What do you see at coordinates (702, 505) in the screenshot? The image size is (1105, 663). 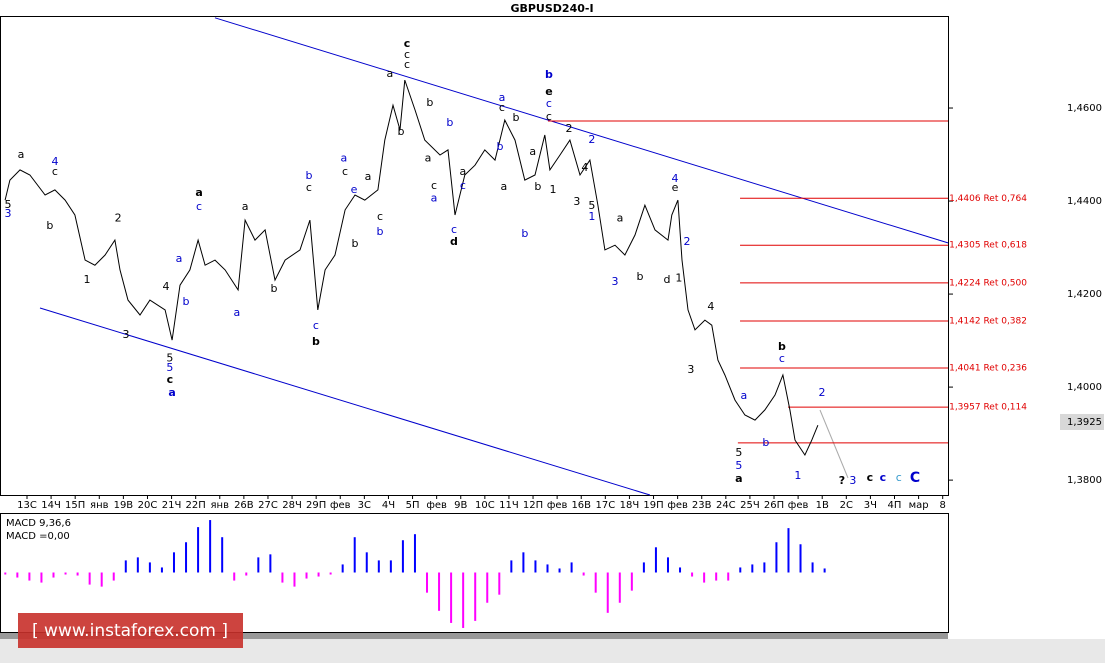 I see `x-tick-label: 23В` at bounding box center [702, 505].